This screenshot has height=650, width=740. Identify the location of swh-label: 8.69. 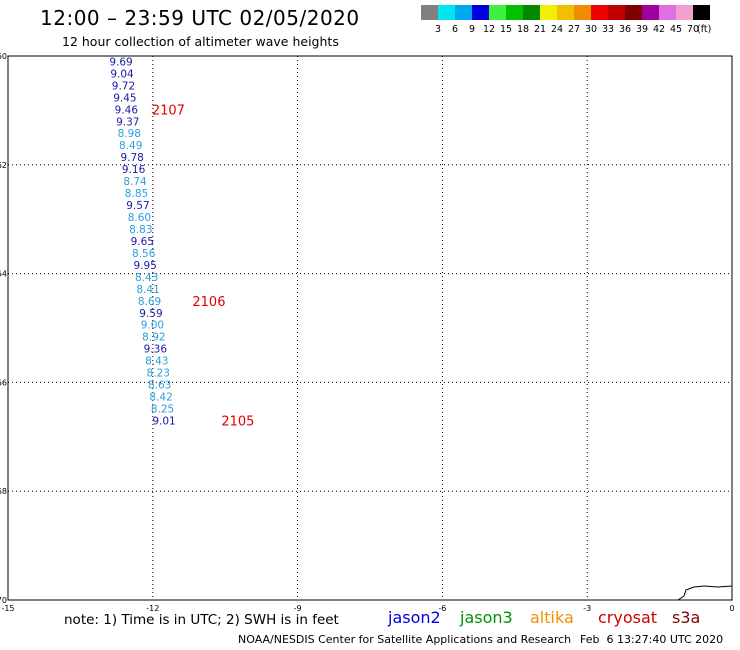
(149, 302).